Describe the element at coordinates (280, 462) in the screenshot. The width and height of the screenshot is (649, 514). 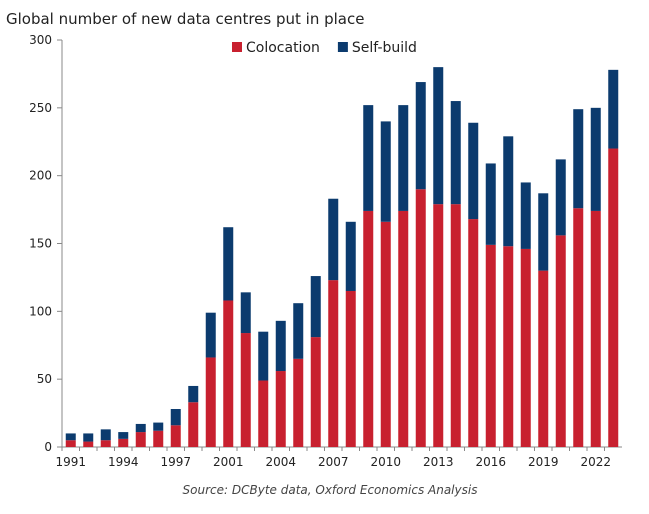
I see `x-tick-label: 2004` at that location.